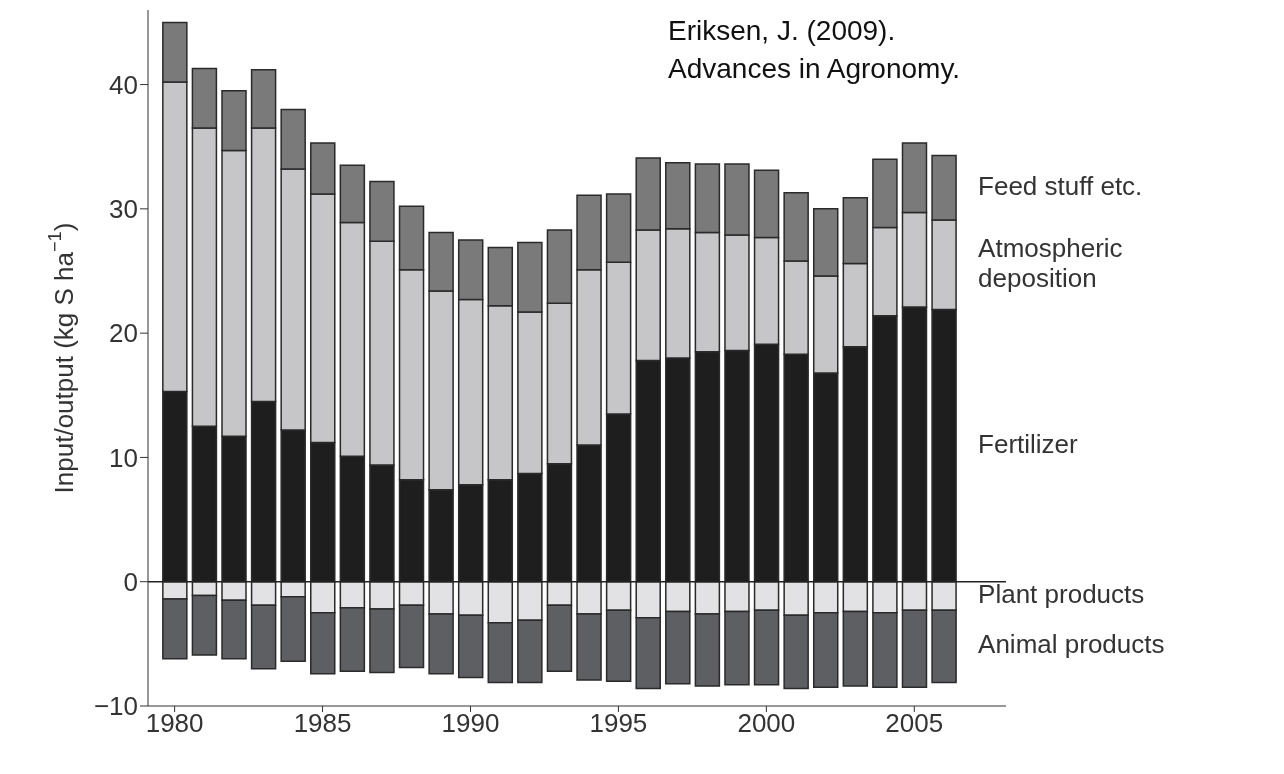 The height and width of the screenshot is (774, 1284). What do you see at coordinates (914, 723) in the screenshot?
I see `x-tick-label: 2005` at bounding box center [914, 723].